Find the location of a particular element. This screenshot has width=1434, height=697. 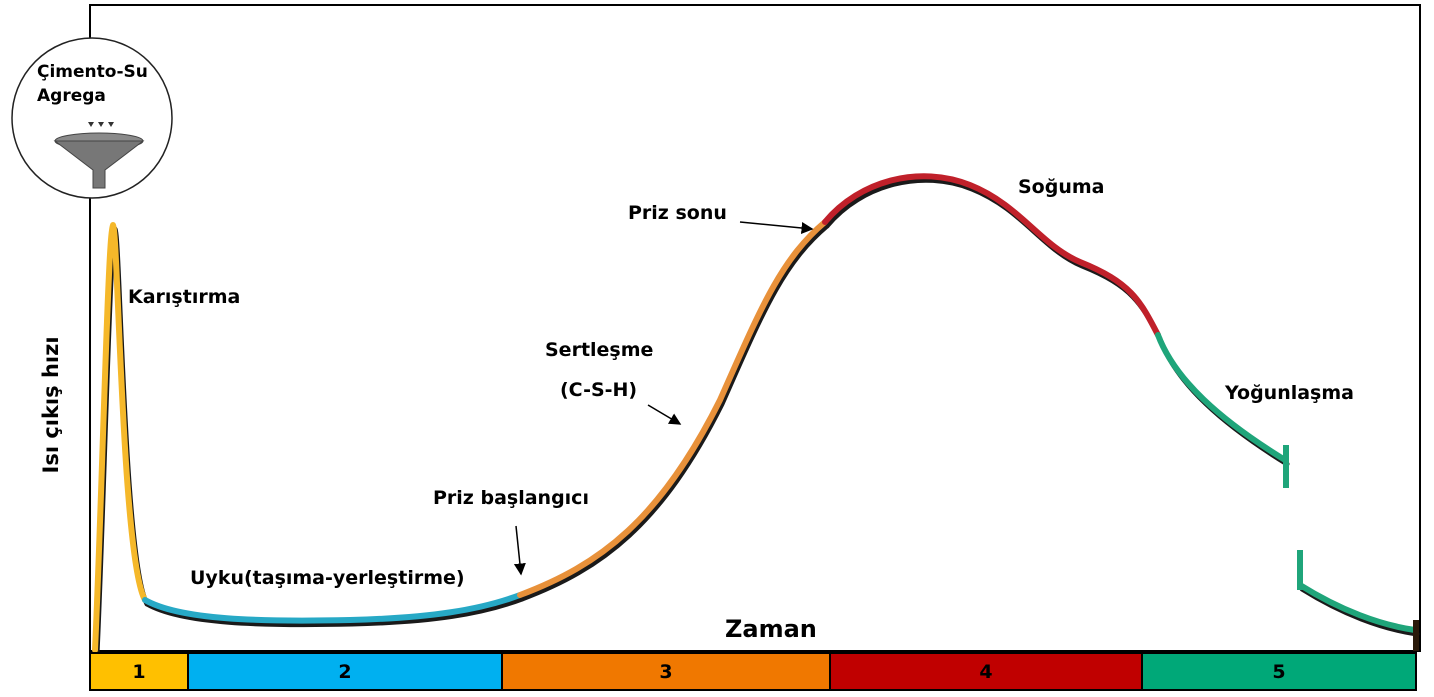

y-axis-label: Isı çıkış hızı is located at coordinates (51, 404).